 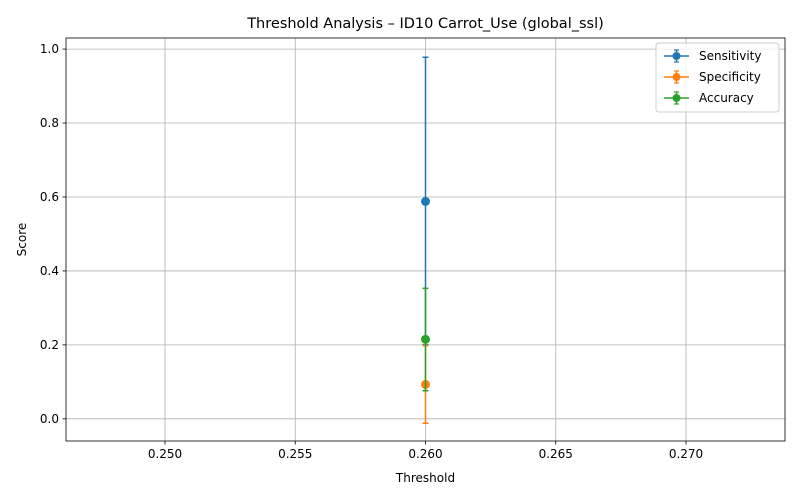 I want to click on y-tick-label: 1.0, so click(x=49, y=49).